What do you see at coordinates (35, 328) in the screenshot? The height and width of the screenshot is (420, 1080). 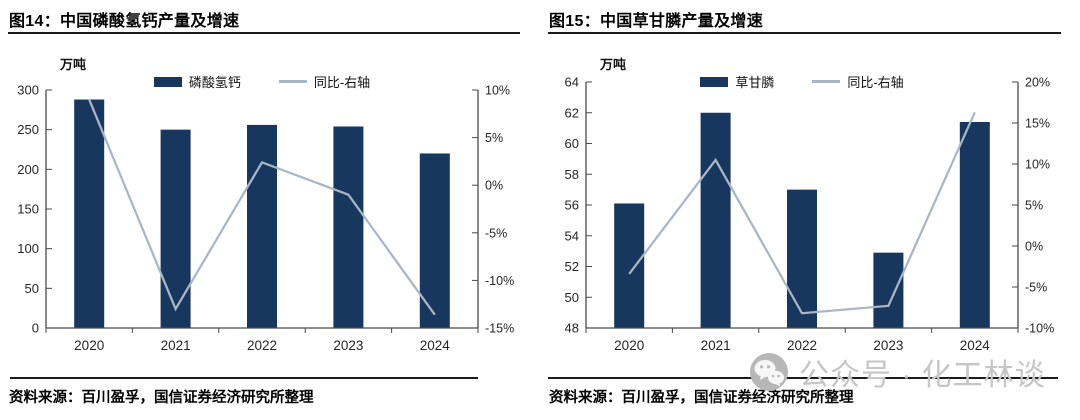 I see `svg-text: 0` at bounding box center [35, 328].